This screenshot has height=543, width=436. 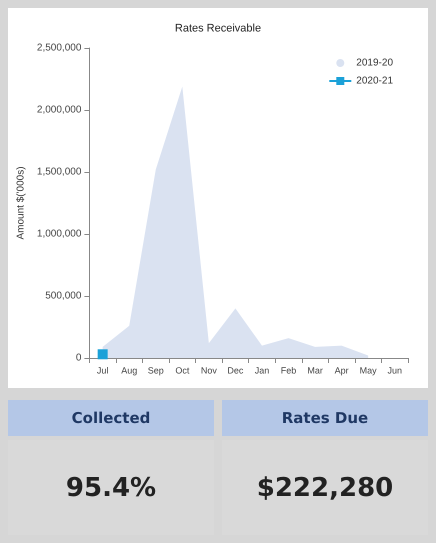 I want to click on y-tick-label: 1,500,000, so click(x=59, y=172).